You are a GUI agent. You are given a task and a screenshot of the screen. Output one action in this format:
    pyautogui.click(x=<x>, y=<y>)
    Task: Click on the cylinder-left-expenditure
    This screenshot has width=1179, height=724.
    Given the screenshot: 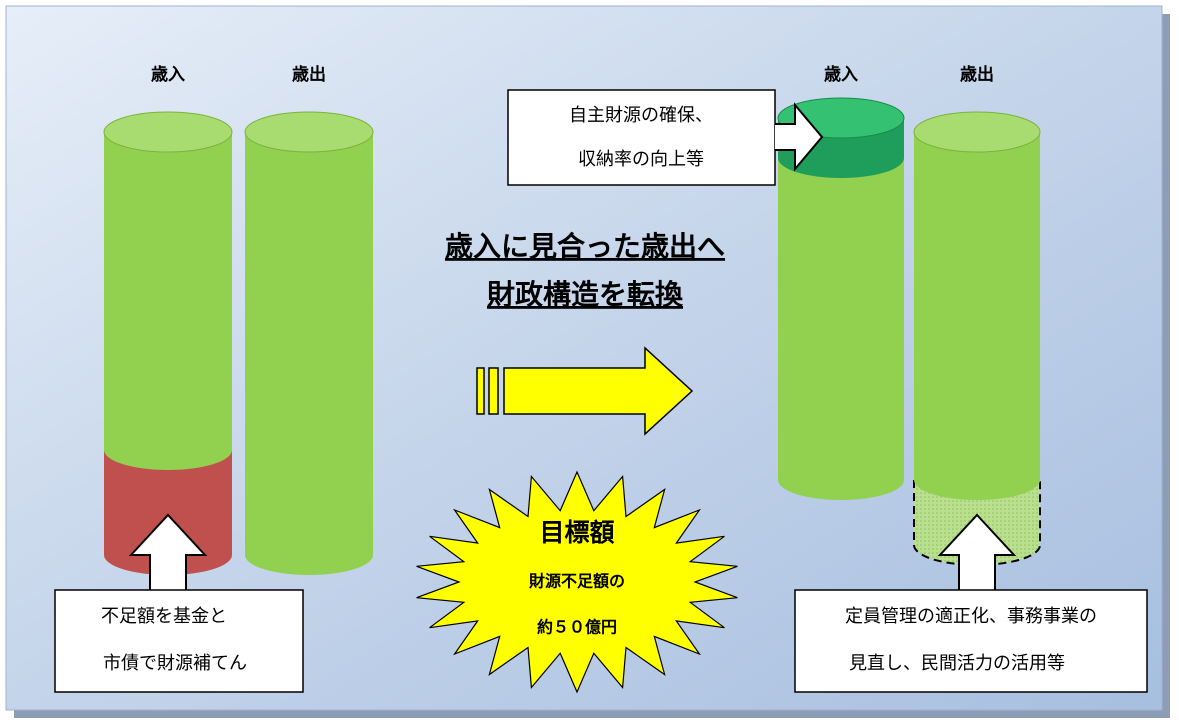 What is the action you would take?
    pyautogui.click(x=309, y=343)
    